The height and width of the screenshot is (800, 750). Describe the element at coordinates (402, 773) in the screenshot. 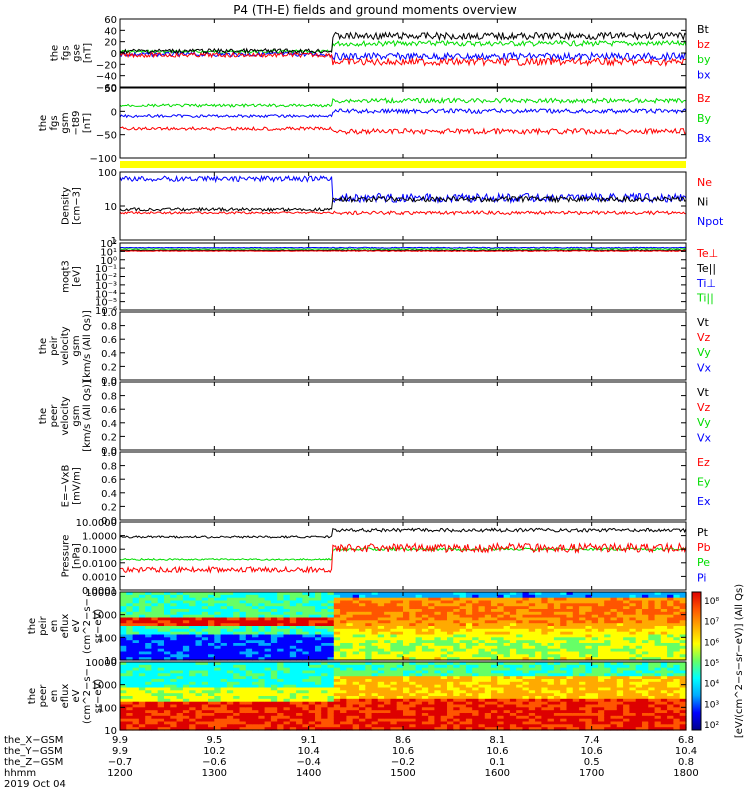

I see `x-tick-label: 1500` at that location.